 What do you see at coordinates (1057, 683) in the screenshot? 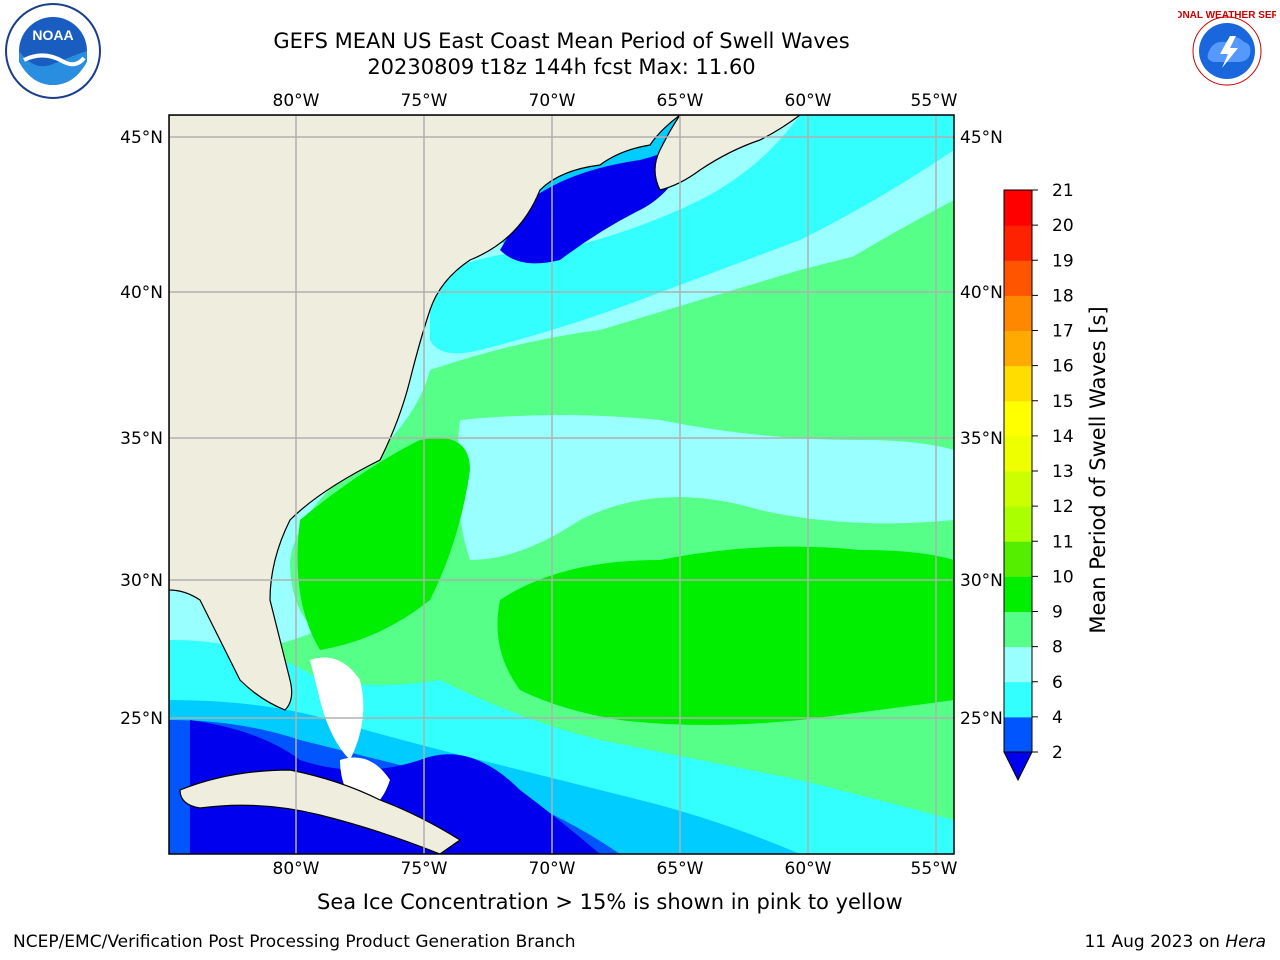
I see `colorbar-tick-label: 6` at bounding box center [1057, 683].